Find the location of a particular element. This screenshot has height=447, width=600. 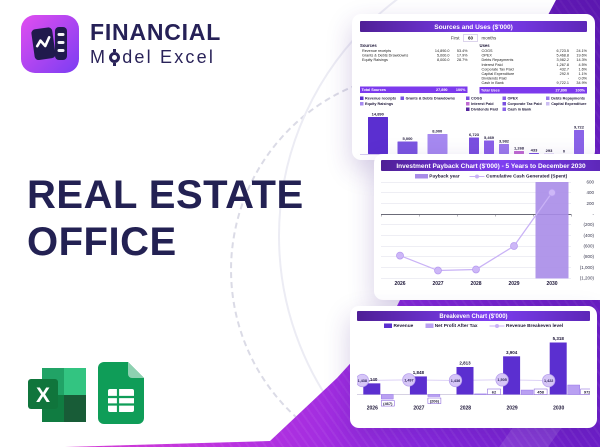

chart-text: 5,318 is located at coordinates (559, 338).